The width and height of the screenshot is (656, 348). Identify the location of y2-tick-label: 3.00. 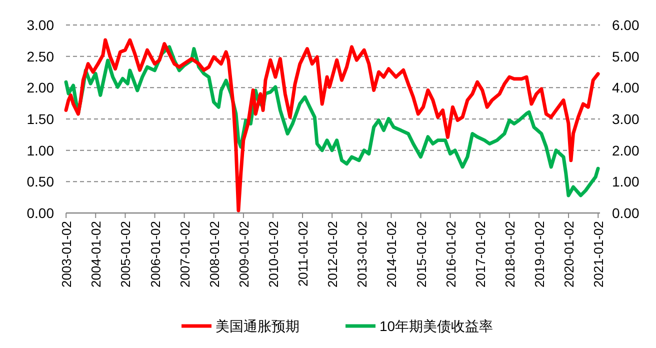
(626, 119).